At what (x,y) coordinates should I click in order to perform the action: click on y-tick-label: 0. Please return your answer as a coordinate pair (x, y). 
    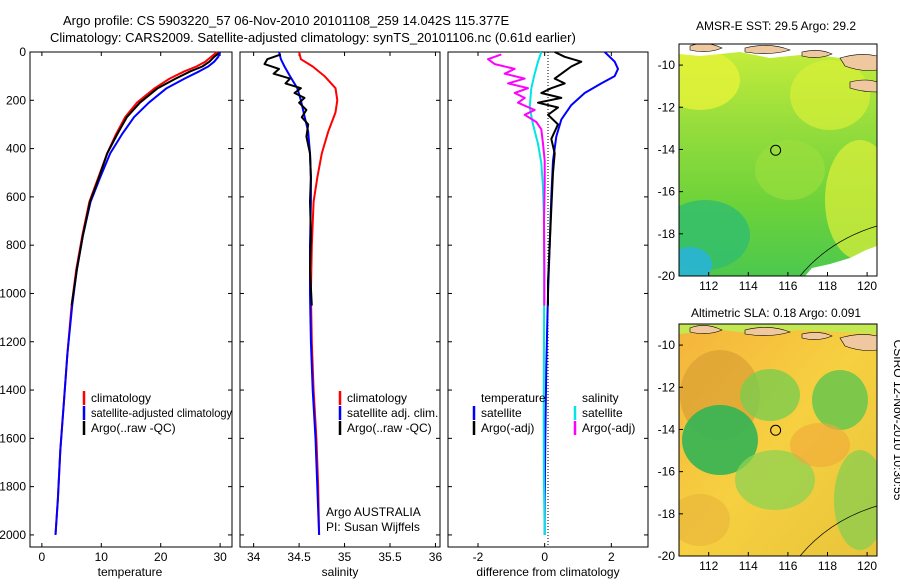
    Looking at the image, I should click on (22, 52).